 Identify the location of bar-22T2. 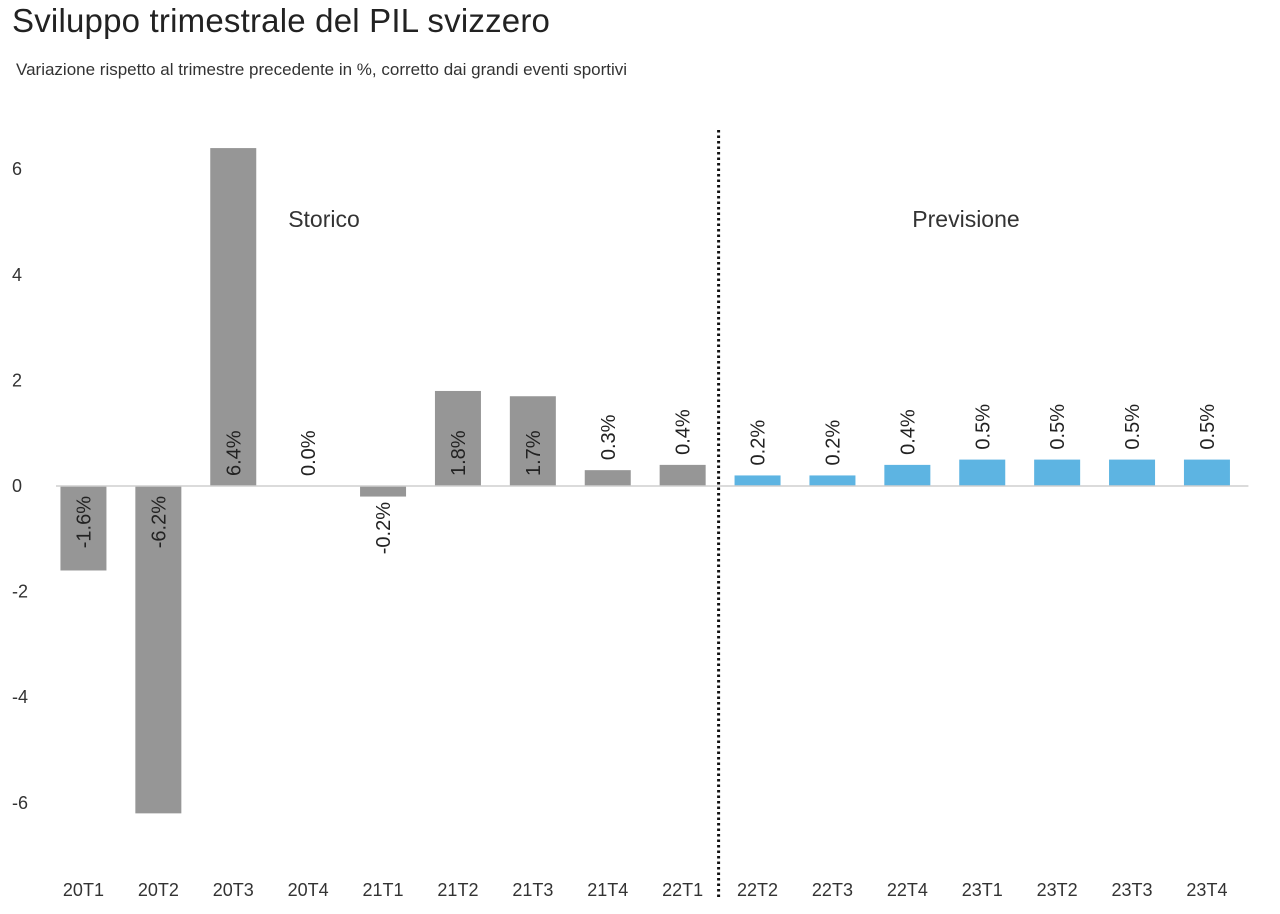
(757, 480).